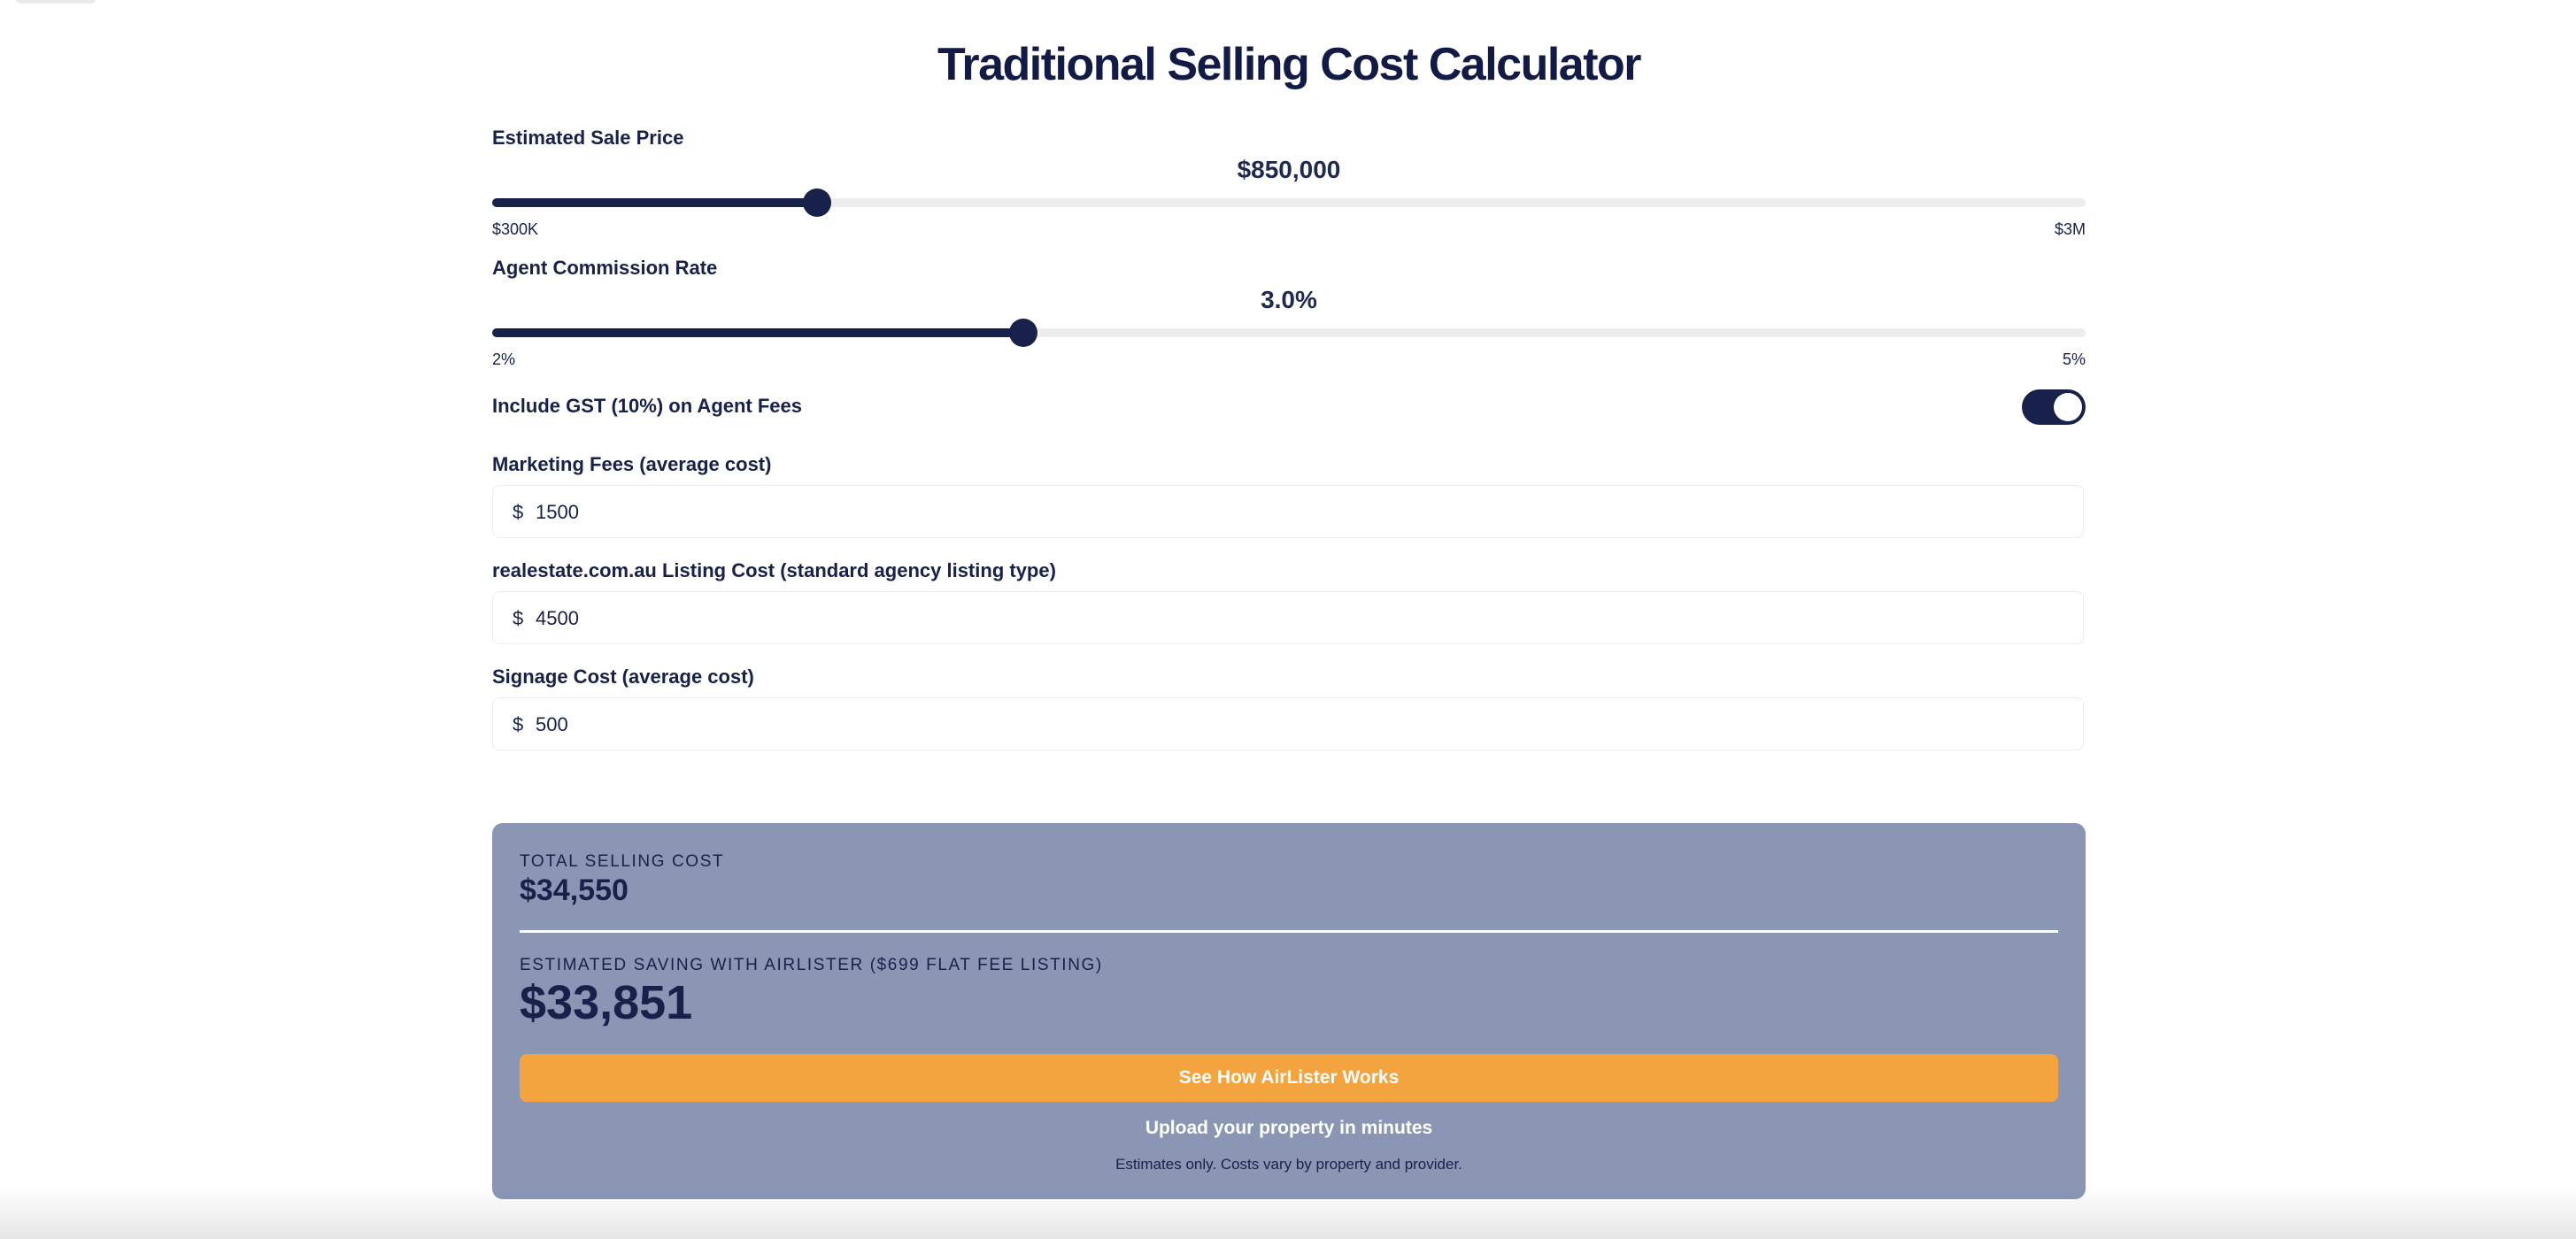 This screenshot has height=1239, width=2576. What do you see at coordinates (552, 724) in the screenshot?
I see `signage-cost-value: 500` at bounding box center [552, 724].